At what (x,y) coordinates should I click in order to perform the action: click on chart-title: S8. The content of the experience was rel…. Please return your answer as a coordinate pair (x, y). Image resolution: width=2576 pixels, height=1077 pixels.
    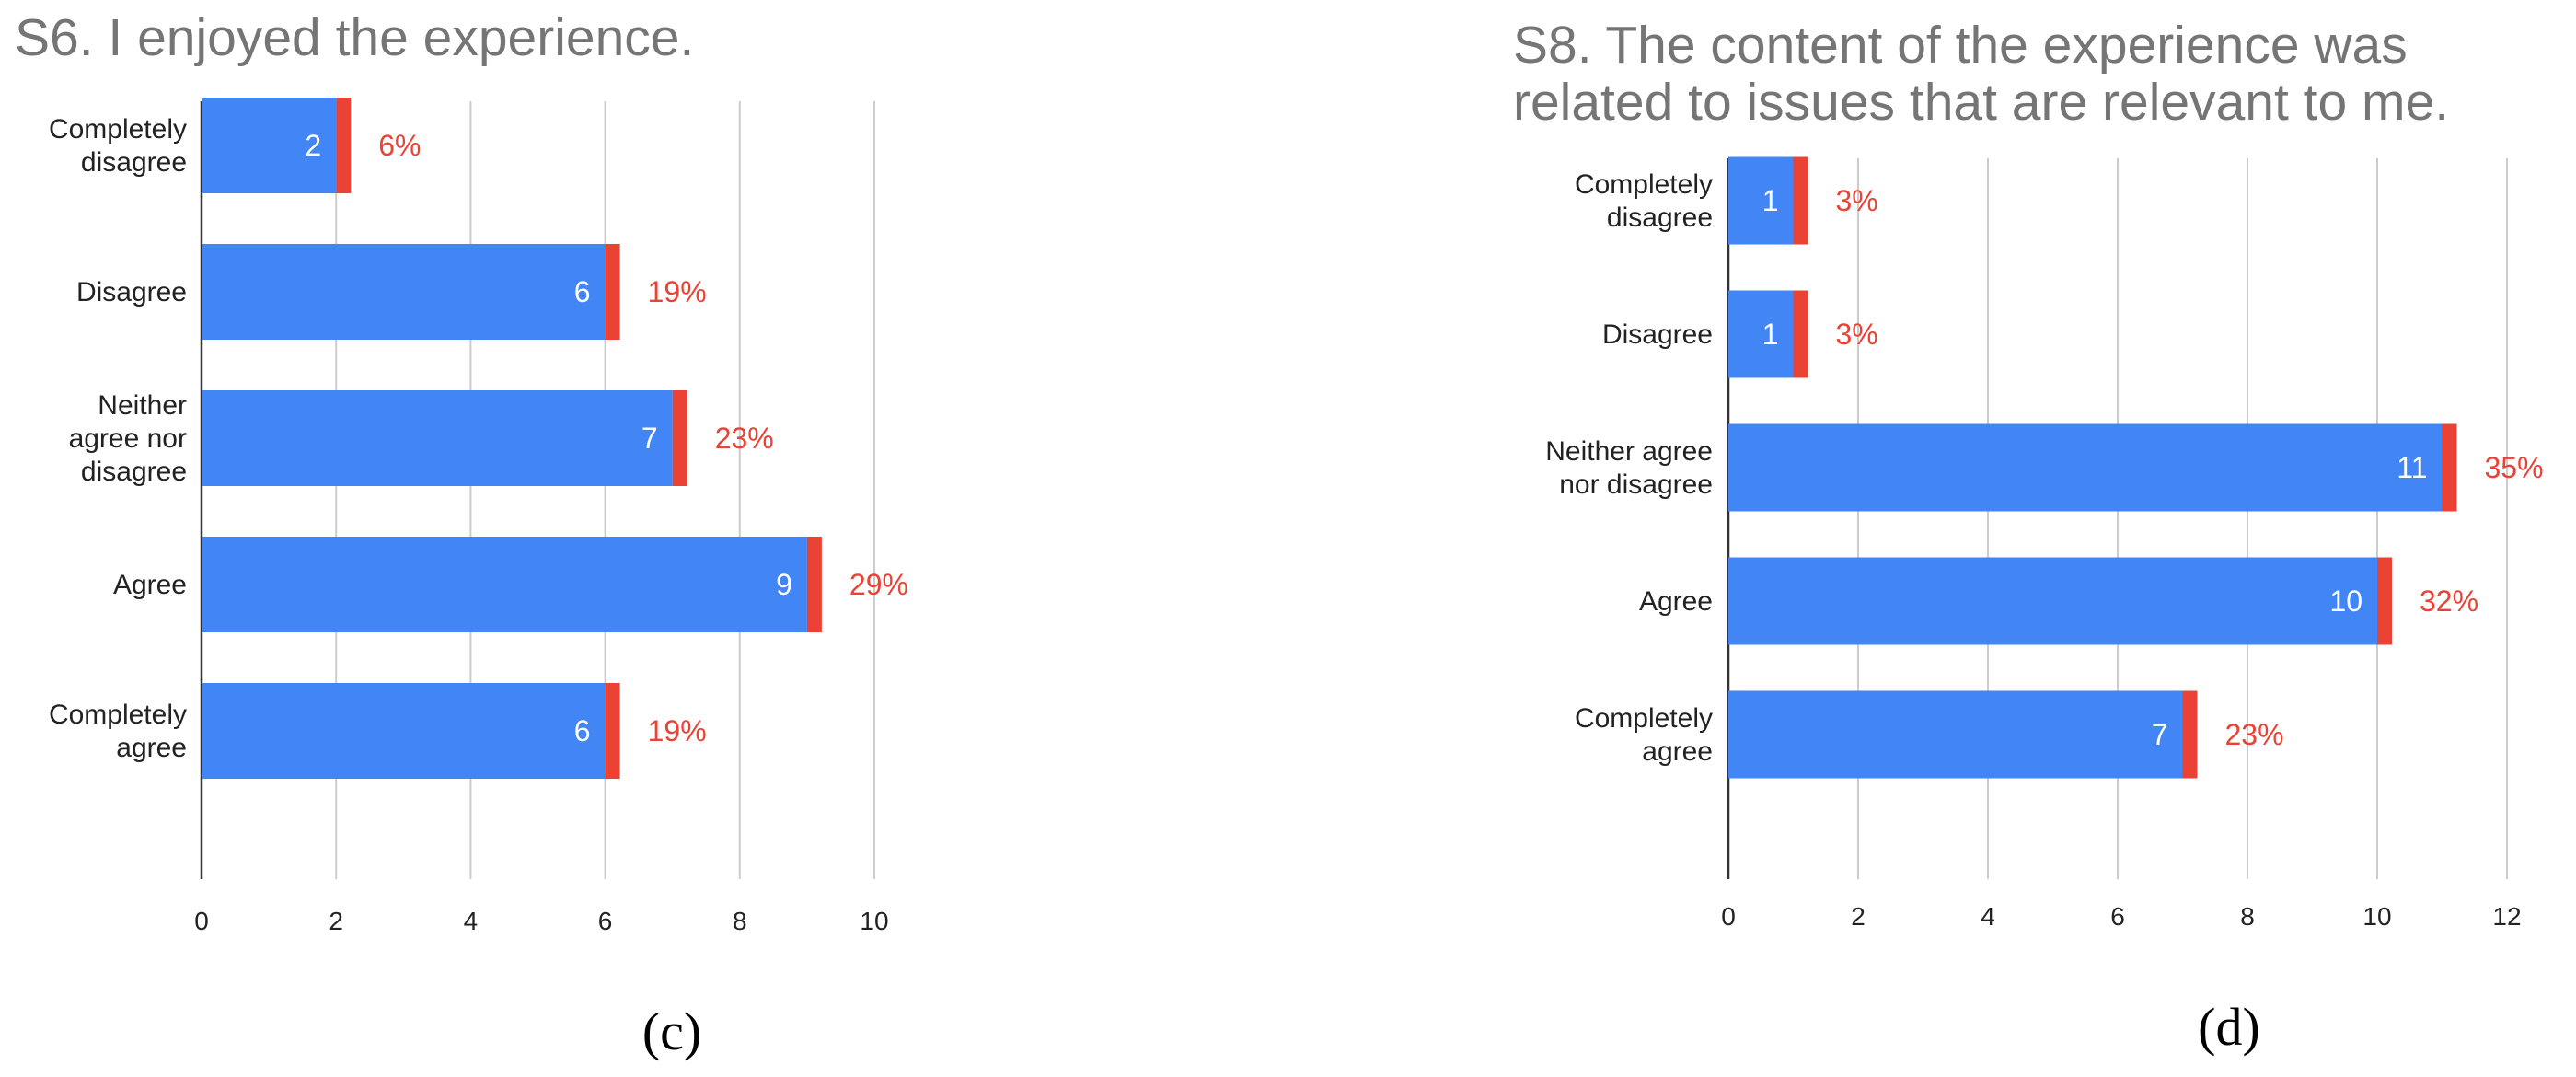
    Looking at the image, I should click on (1981, 74).